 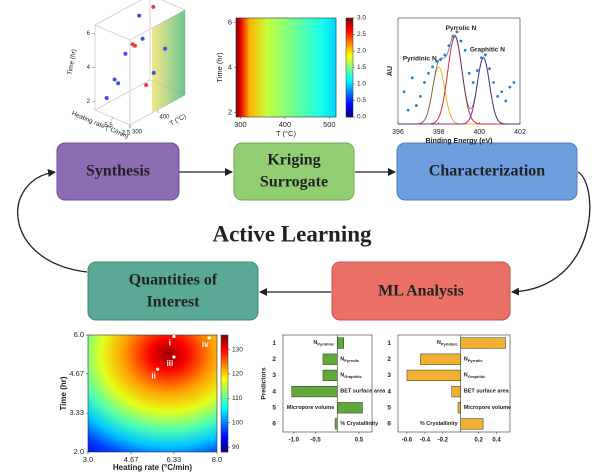 What do you see at coordinates (79, 334) in the screenshot?
I see `y-tick-label: 6.0` at bounding box center [79, 334].